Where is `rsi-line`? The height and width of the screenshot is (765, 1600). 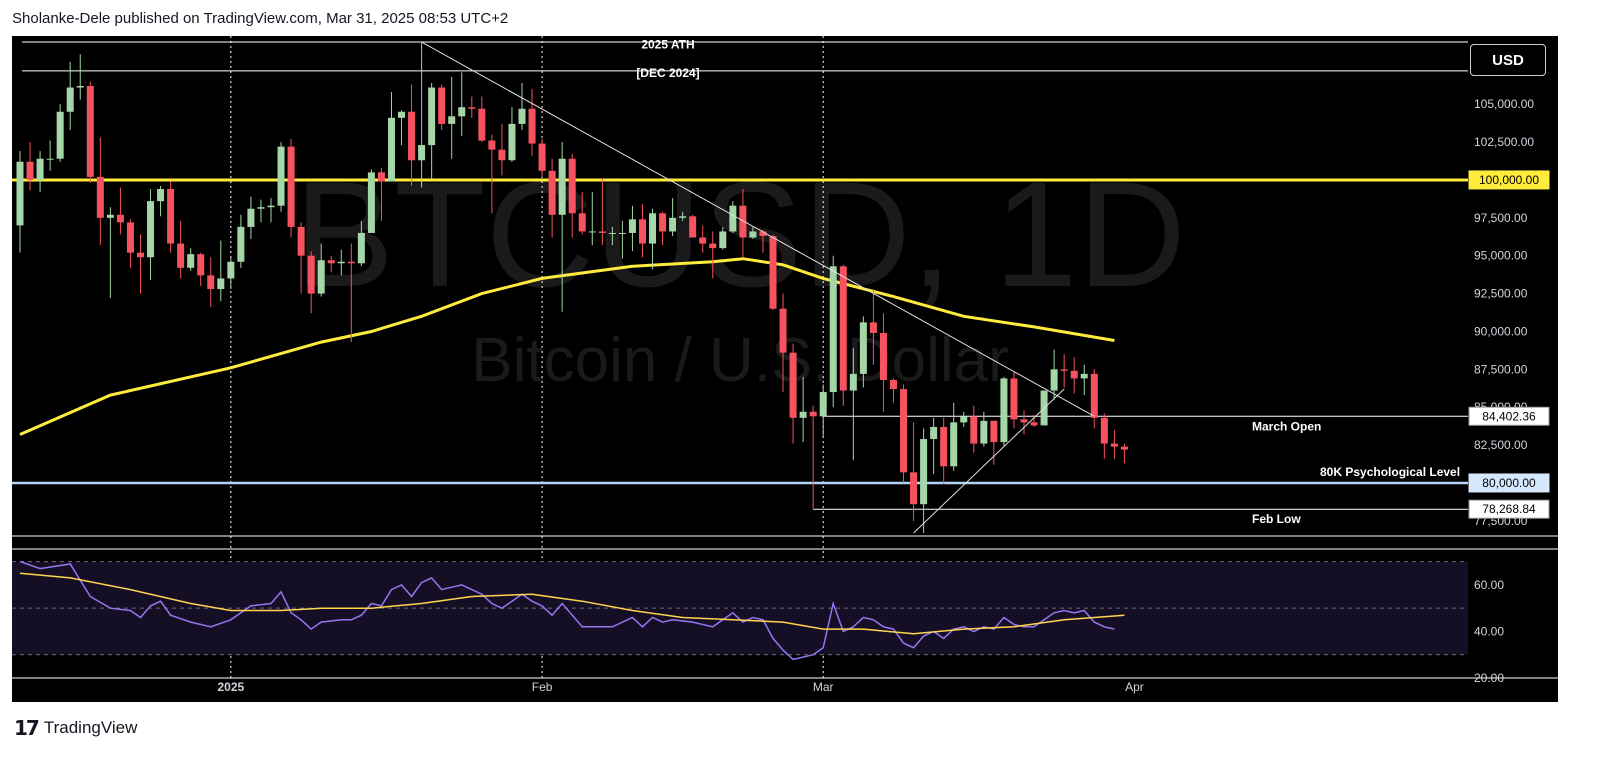 rsi-line is located at coordinates (567, 610).